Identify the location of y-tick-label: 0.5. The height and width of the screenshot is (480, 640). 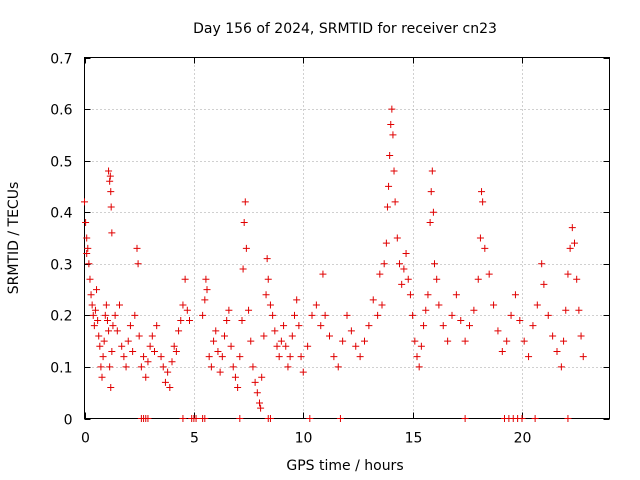
(61, 163).